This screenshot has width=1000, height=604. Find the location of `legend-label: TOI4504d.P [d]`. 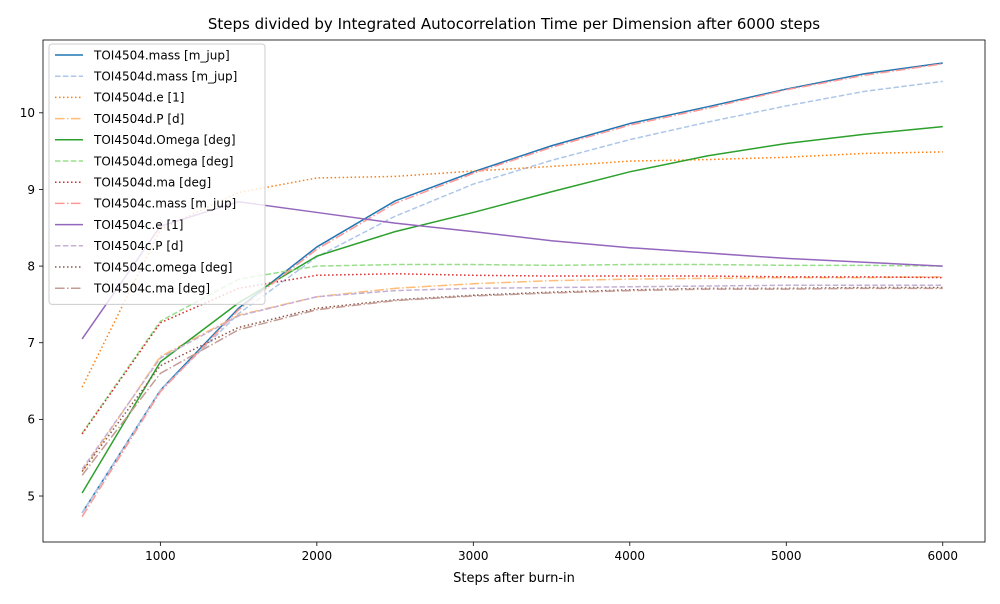

legend-label: TOI4504d.P [d] is located at coordinates (138, 119).